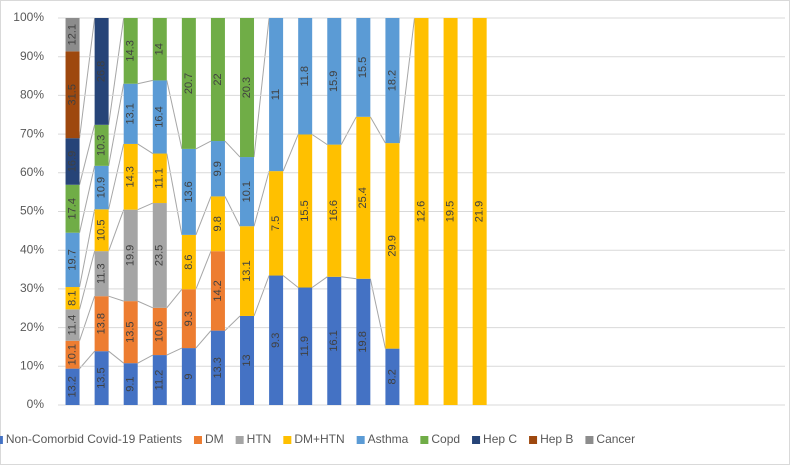 This screenshot has height=465, width=790. Describe the element at coordinates (72, 325) in the screenshot. I see `data-label: 11.4` at that location.